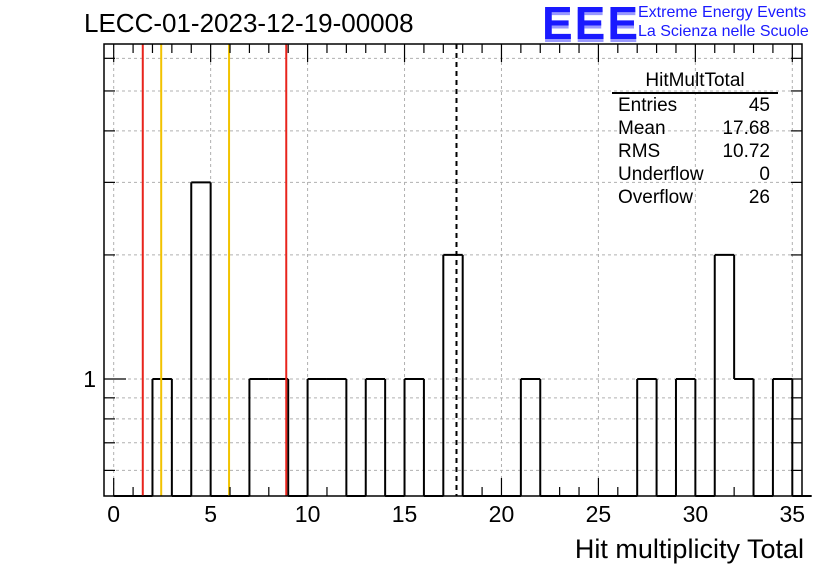 This screenshot has width=836, height=572. Describe the element at coordinates (639, 151) in the screenshot. I see `stats-label: RMS` at that location.